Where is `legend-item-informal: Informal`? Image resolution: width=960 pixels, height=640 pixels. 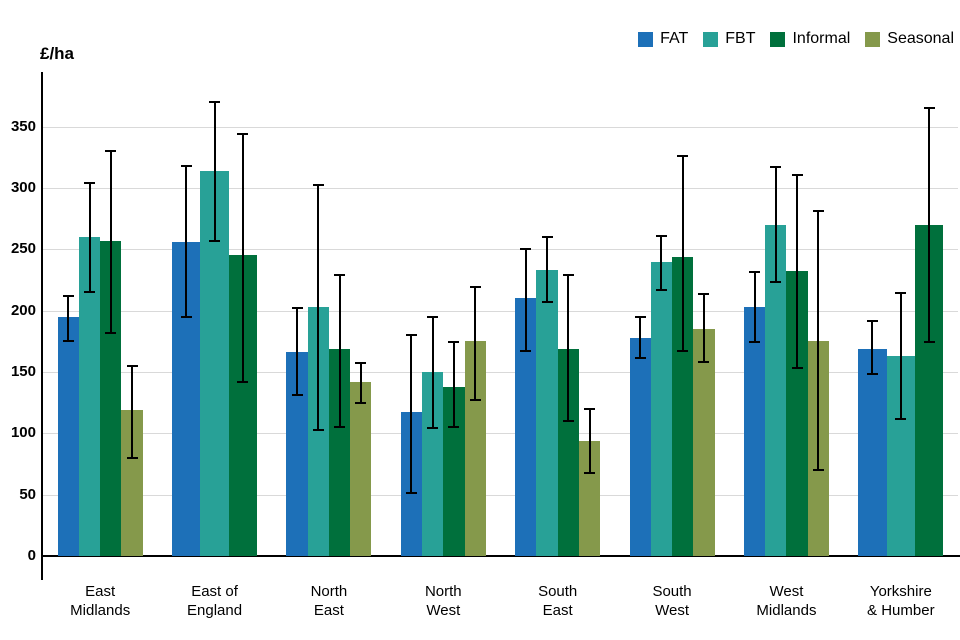 legend-item-informal: Informal is located at coordinates (810, 39).